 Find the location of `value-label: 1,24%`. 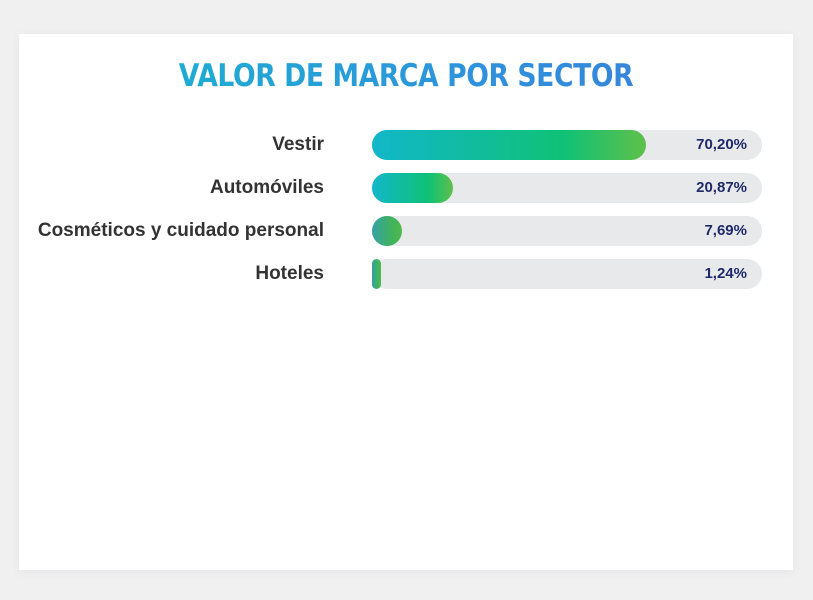

value-label: 1,24% is located at coordinates (725, 273).